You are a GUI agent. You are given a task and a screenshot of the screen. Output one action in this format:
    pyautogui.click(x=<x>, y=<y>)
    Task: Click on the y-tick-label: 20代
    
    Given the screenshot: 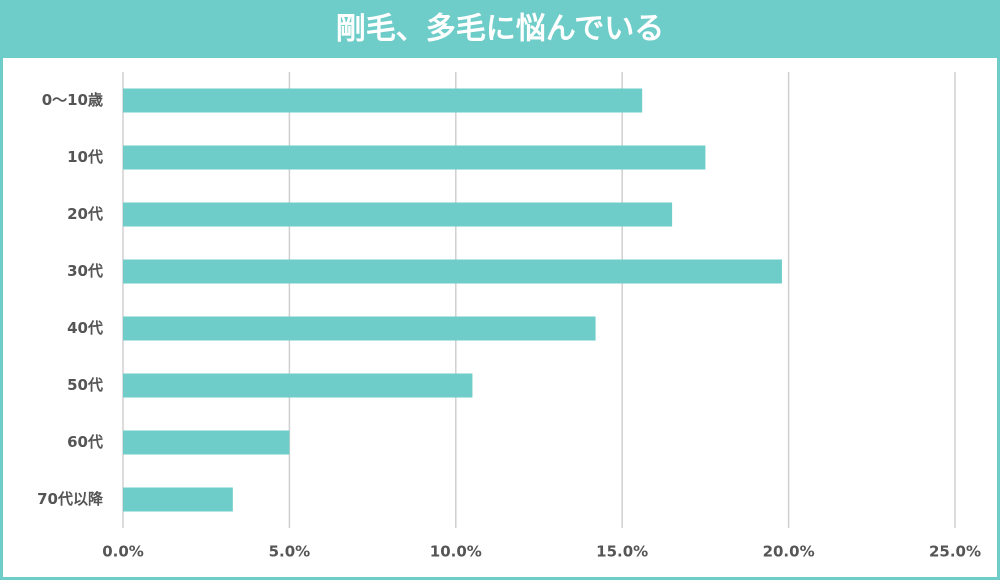 What is the action you would take?
    pyautogui.click(x=85, y=214)
    